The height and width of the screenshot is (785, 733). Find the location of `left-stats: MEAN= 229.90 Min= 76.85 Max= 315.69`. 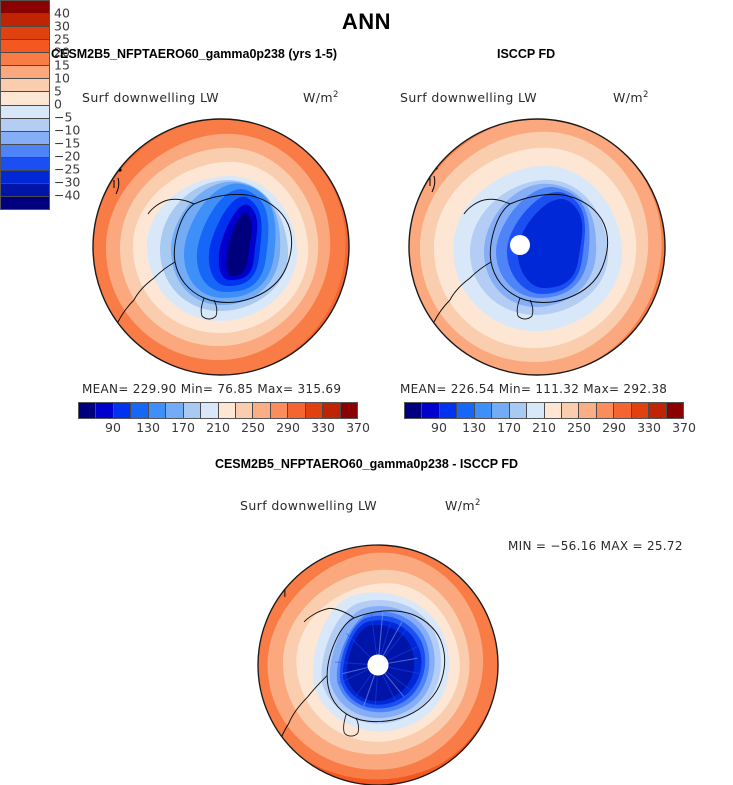

left-stats: MEAN= 229.90 Min= 76.85 Max= 315.69 is located at coordinates (212, 389).